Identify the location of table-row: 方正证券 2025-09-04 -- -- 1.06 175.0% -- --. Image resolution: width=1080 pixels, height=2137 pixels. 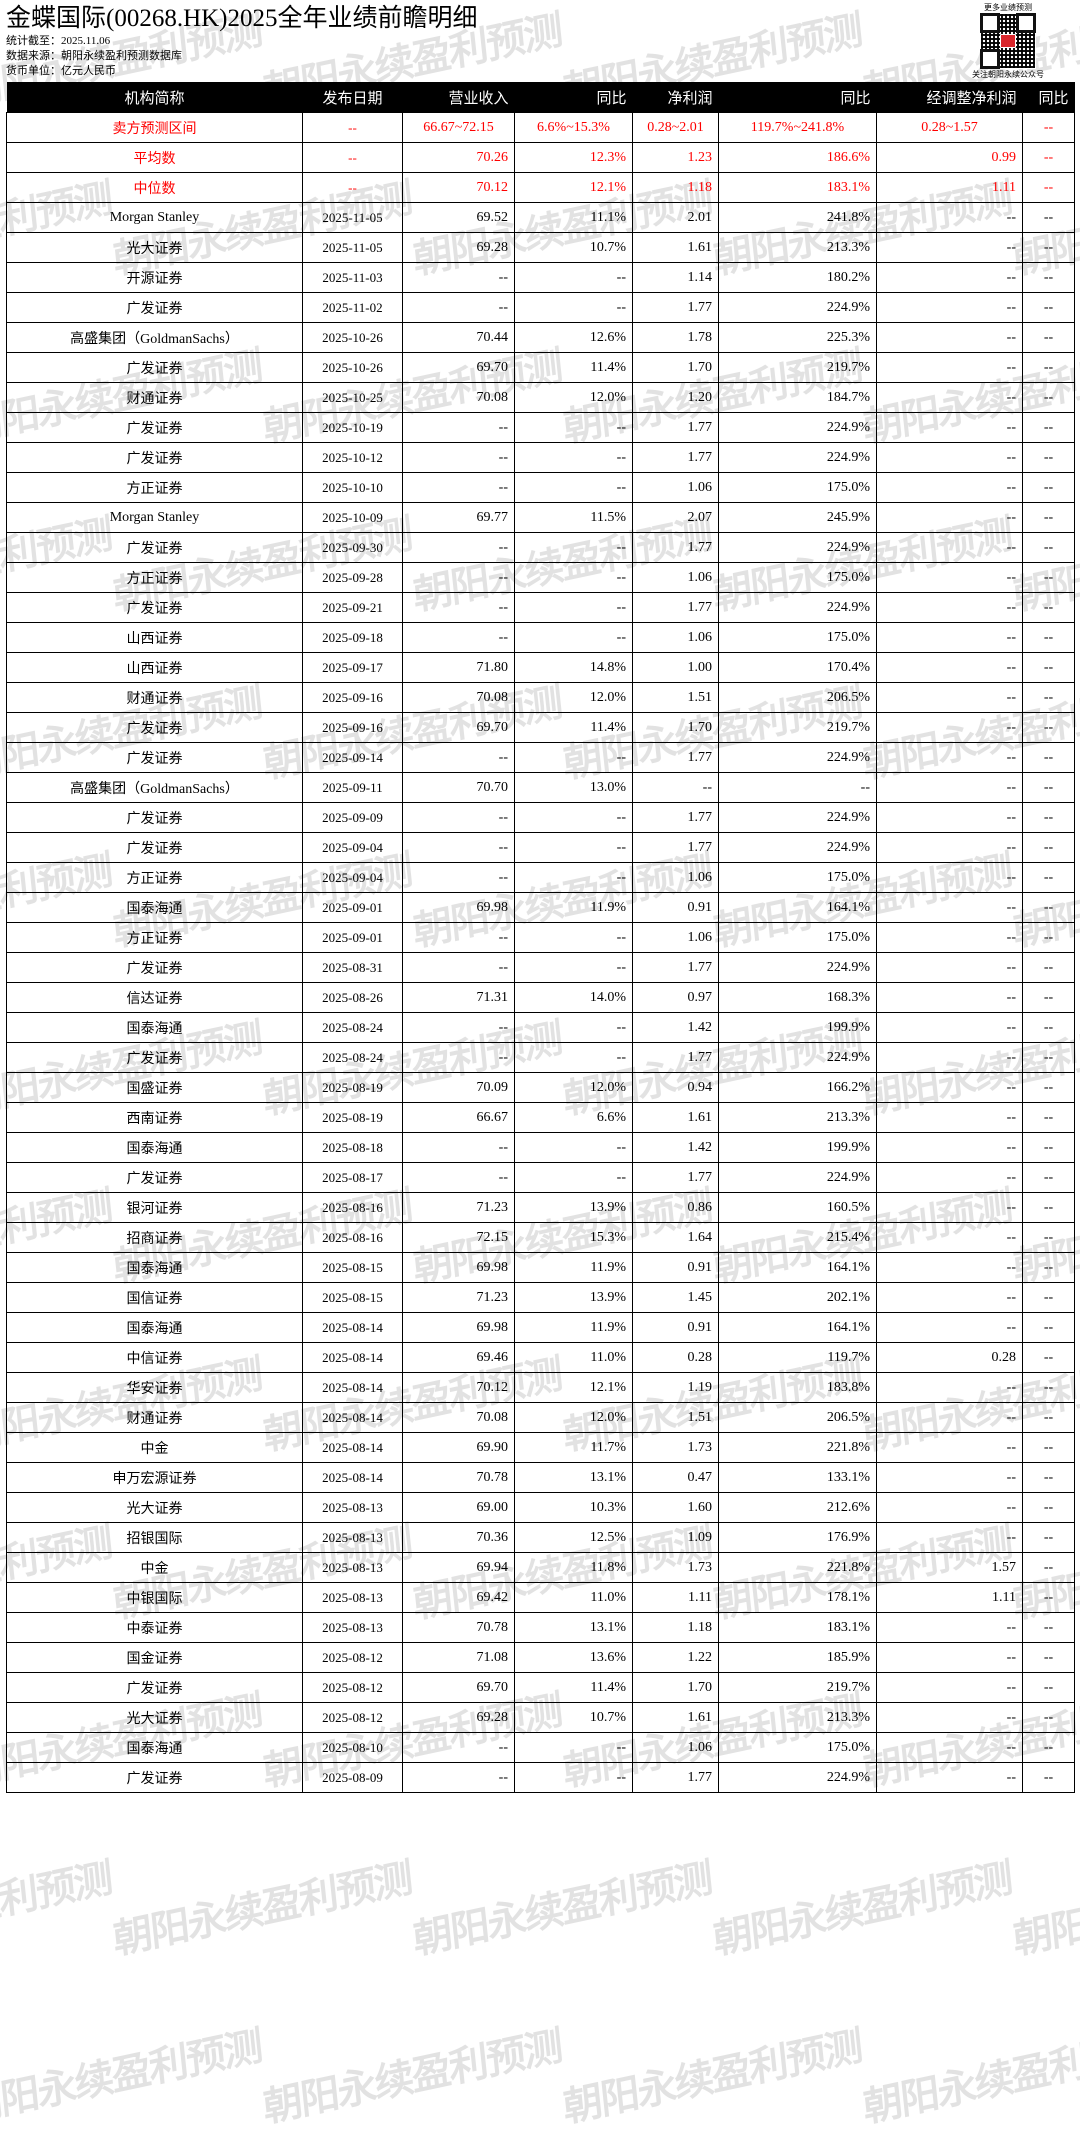
(540, 877).